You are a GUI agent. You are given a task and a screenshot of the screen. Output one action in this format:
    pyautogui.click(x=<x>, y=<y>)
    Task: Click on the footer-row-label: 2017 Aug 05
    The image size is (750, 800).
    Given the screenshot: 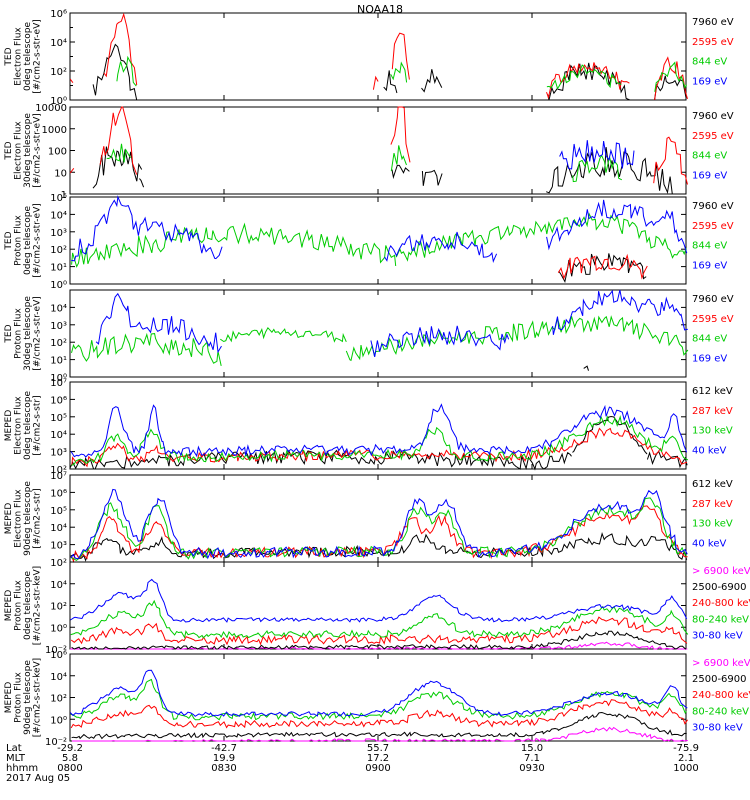 What is the action you would take?
    pyautogui.click(x=38, y=778)
    